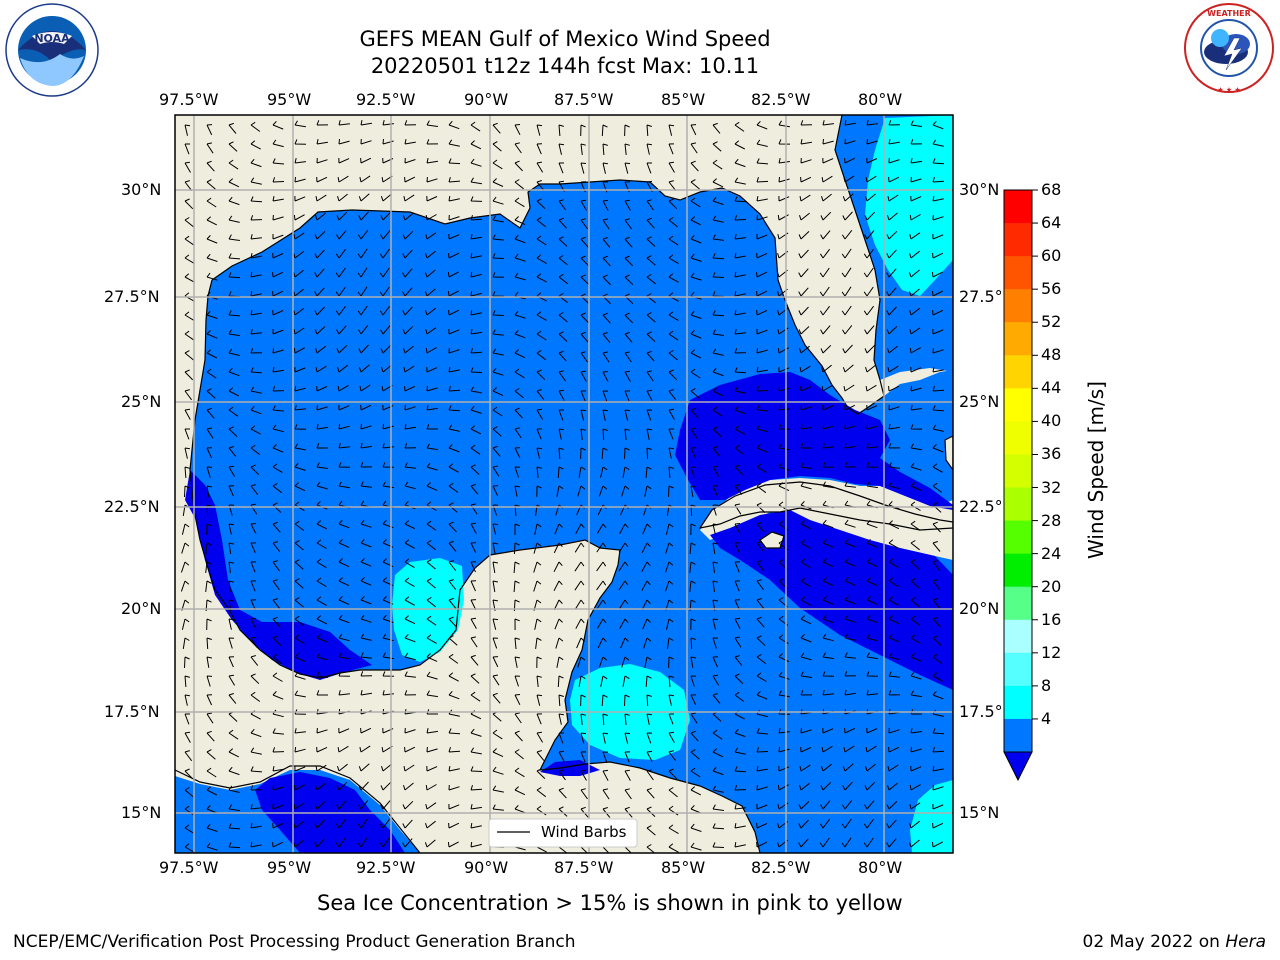 The width and height of the screenshot is (1280, 960). I want to click on colorbar-tick-label: 56, so click(1051, 289).